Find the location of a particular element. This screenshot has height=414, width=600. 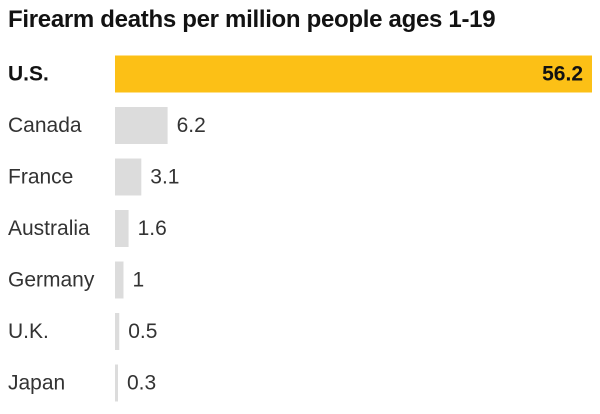

value-label-australia: 1.6 is located at coordinates (152, 228).